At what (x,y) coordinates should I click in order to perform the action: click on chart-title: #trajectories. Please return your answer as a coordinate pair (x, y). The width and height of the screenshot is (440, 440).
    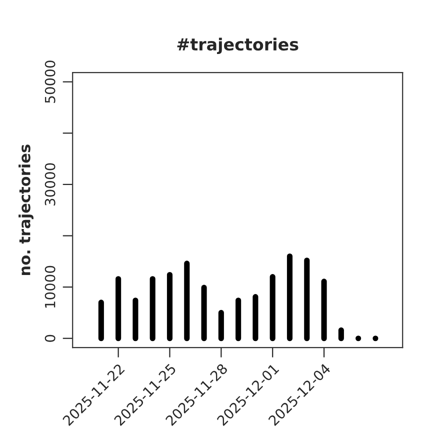
    Looking at the image, I should click on (237, 46).